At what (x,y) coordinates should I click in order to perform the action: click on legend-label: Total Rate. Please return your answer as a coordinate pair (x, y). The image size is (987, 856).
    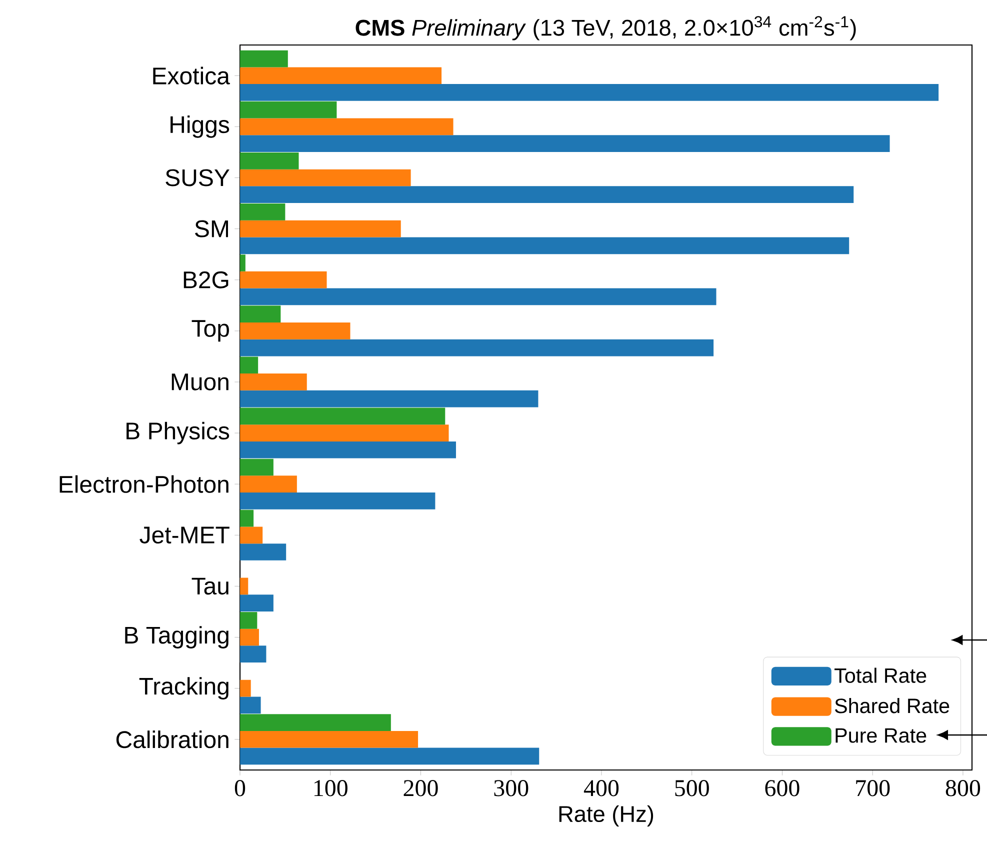
    Looking at the image, I should click on (880, 675).